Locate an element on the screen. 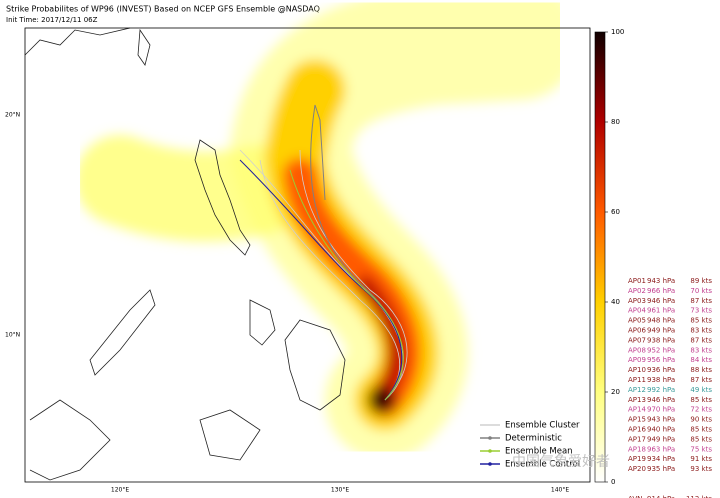  member-name: AP04 is located at coordinates (637, 311).